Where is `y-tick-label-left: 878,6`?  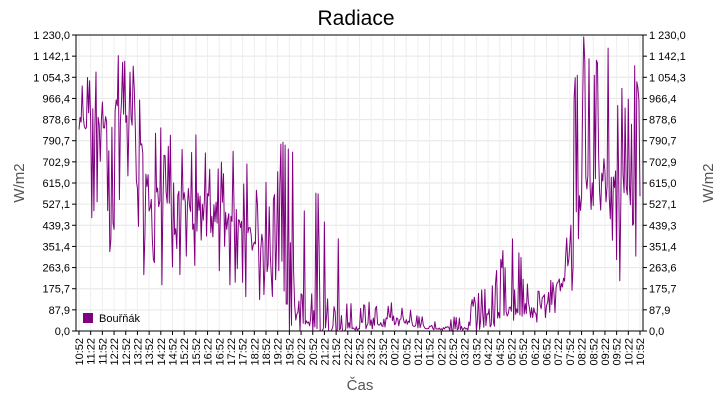 y-tick-label-left: 878,6 is located at coordinates (56, 121).